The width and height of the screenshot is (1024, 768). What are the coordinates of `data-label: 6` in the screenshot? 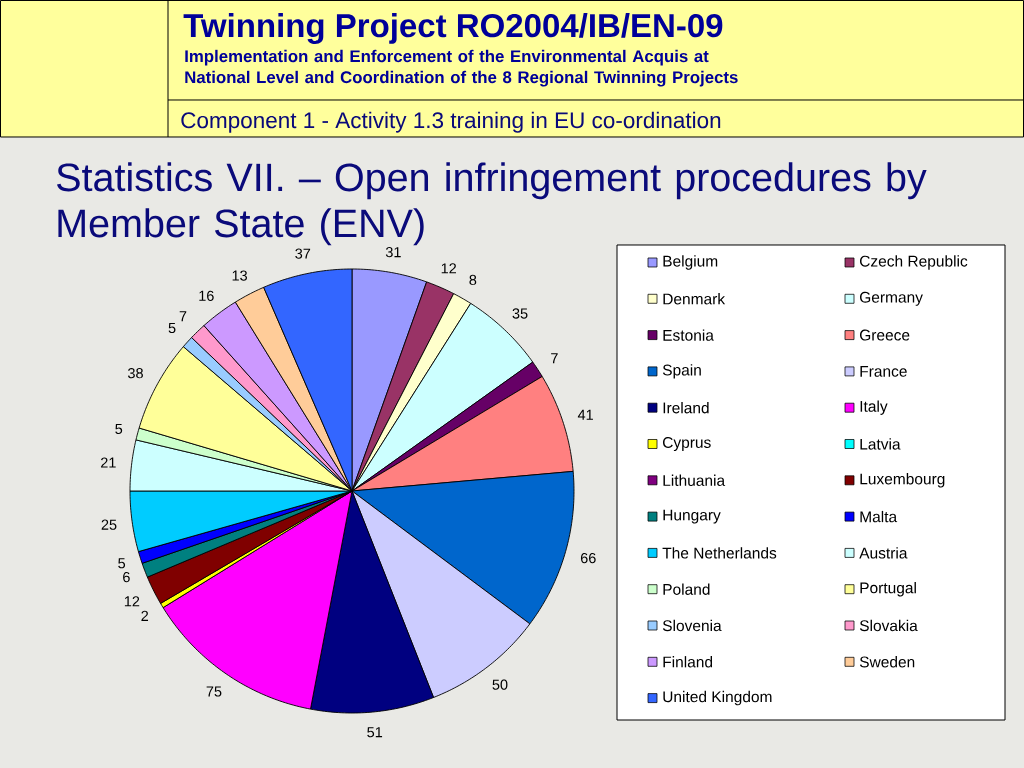 It's located at (126, 577).